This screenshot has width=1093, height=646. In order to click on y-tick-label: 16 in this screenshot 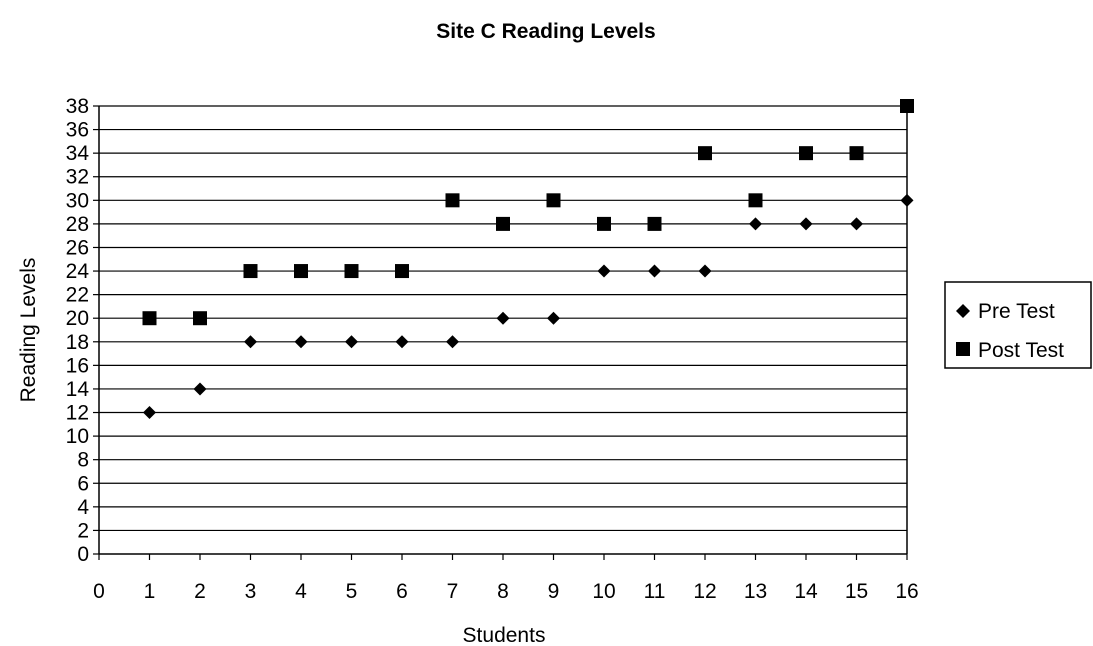, I will do `click(77, 365)`.